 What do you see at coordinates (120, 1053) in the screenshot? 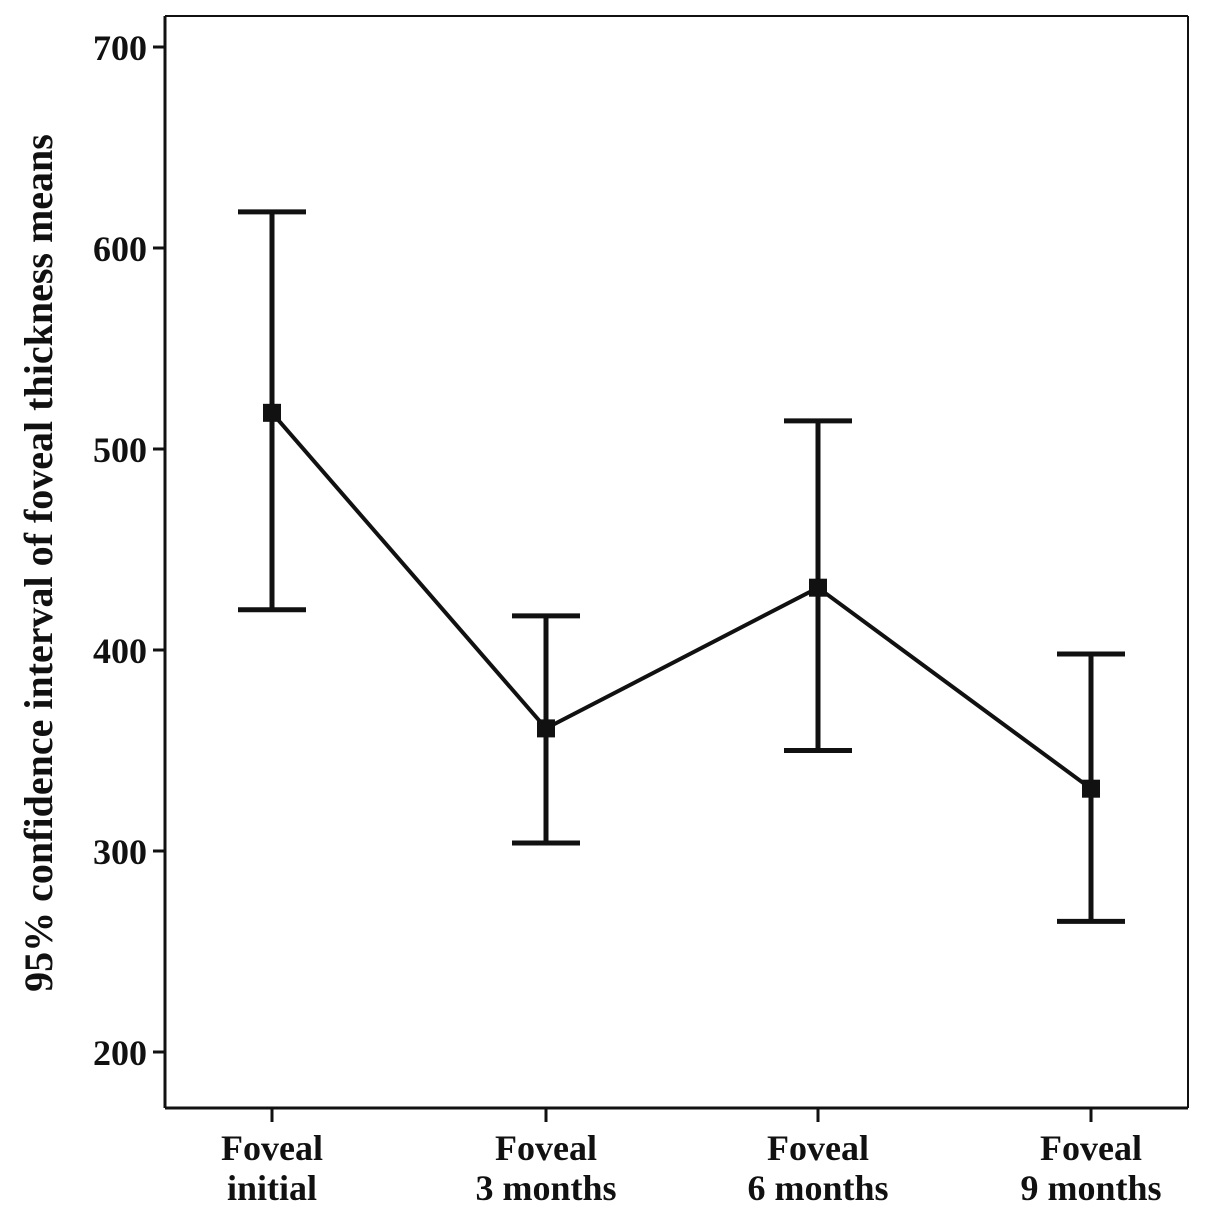
I see `y-tick-label: 200` at bounding box center [120, 1053].